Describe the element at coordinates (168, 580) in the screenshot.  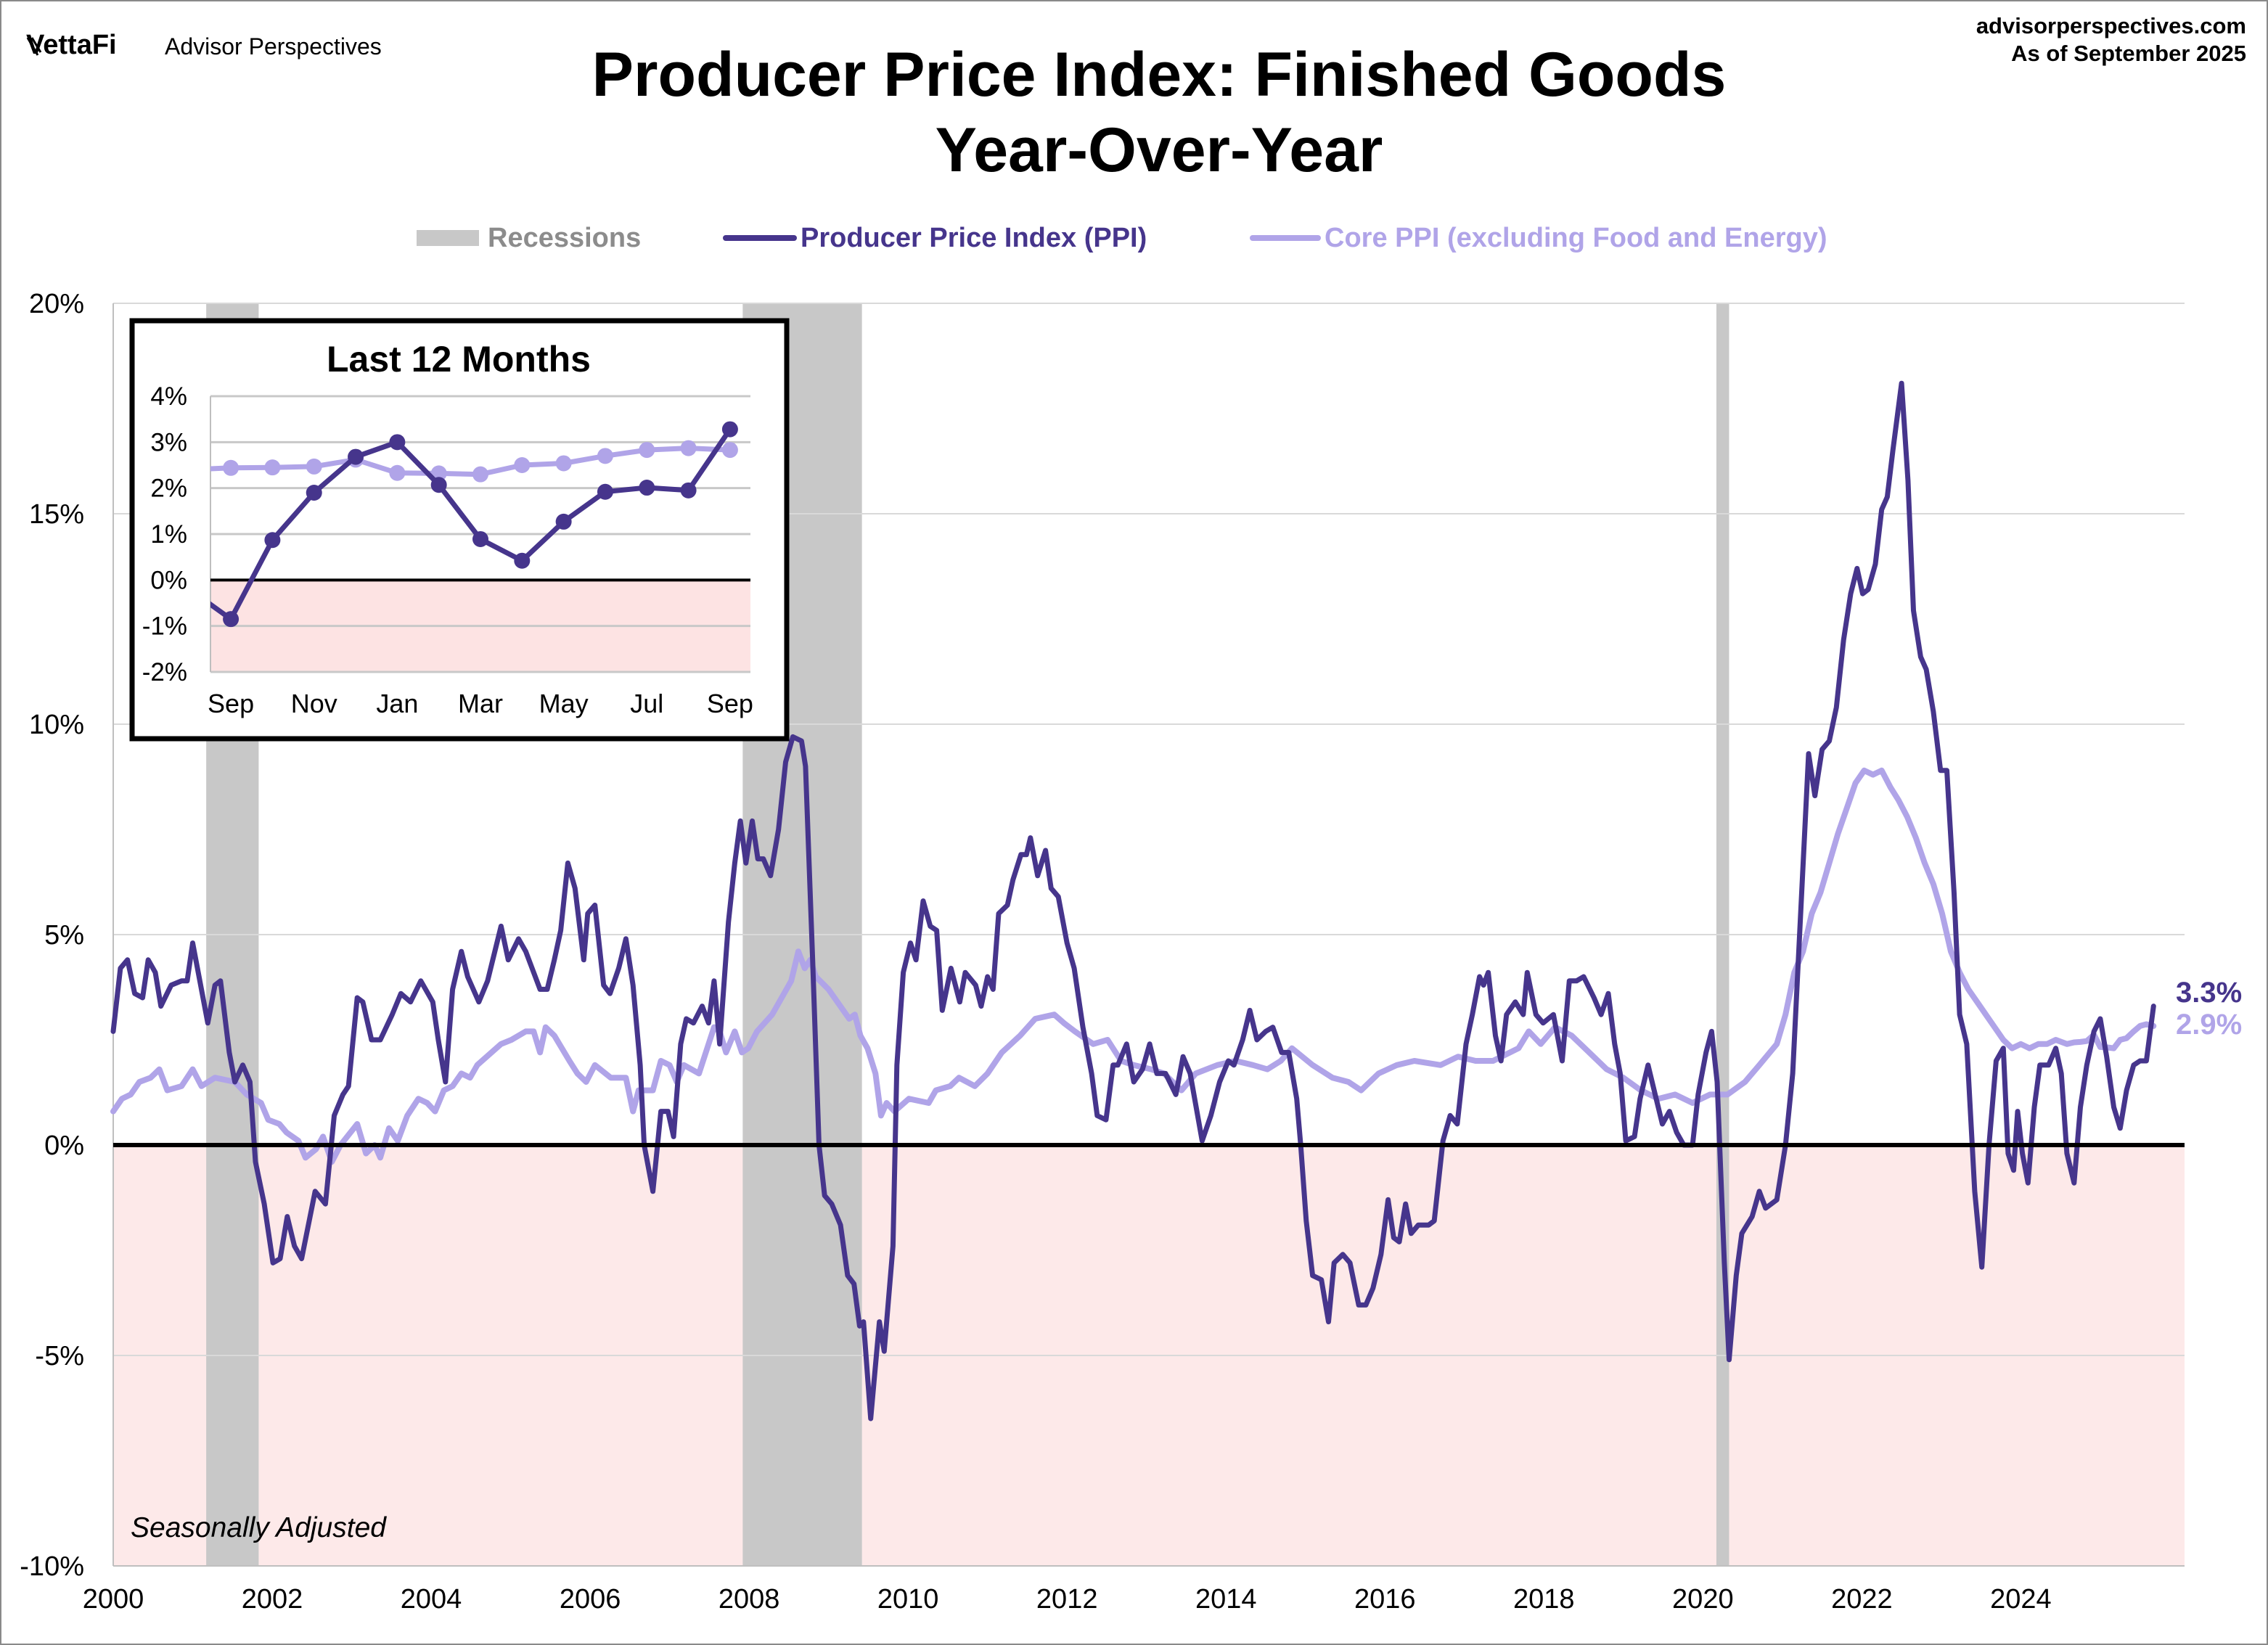
I see `inset-y-tick-label: 0%` at that location.